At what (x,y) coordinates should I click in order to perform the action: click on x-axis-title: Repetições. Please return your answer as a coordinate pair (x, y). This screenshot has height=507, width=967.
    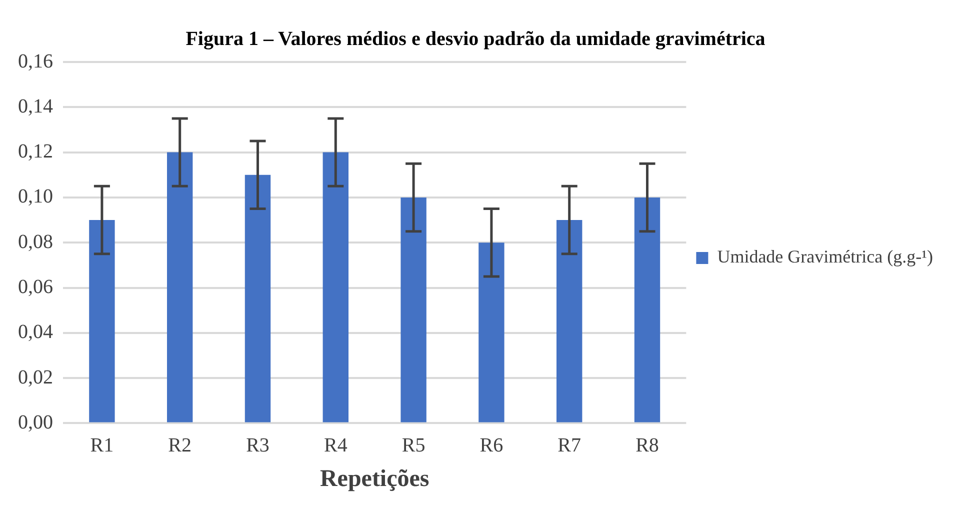
    Looking at the image, I should click on (375, 479).